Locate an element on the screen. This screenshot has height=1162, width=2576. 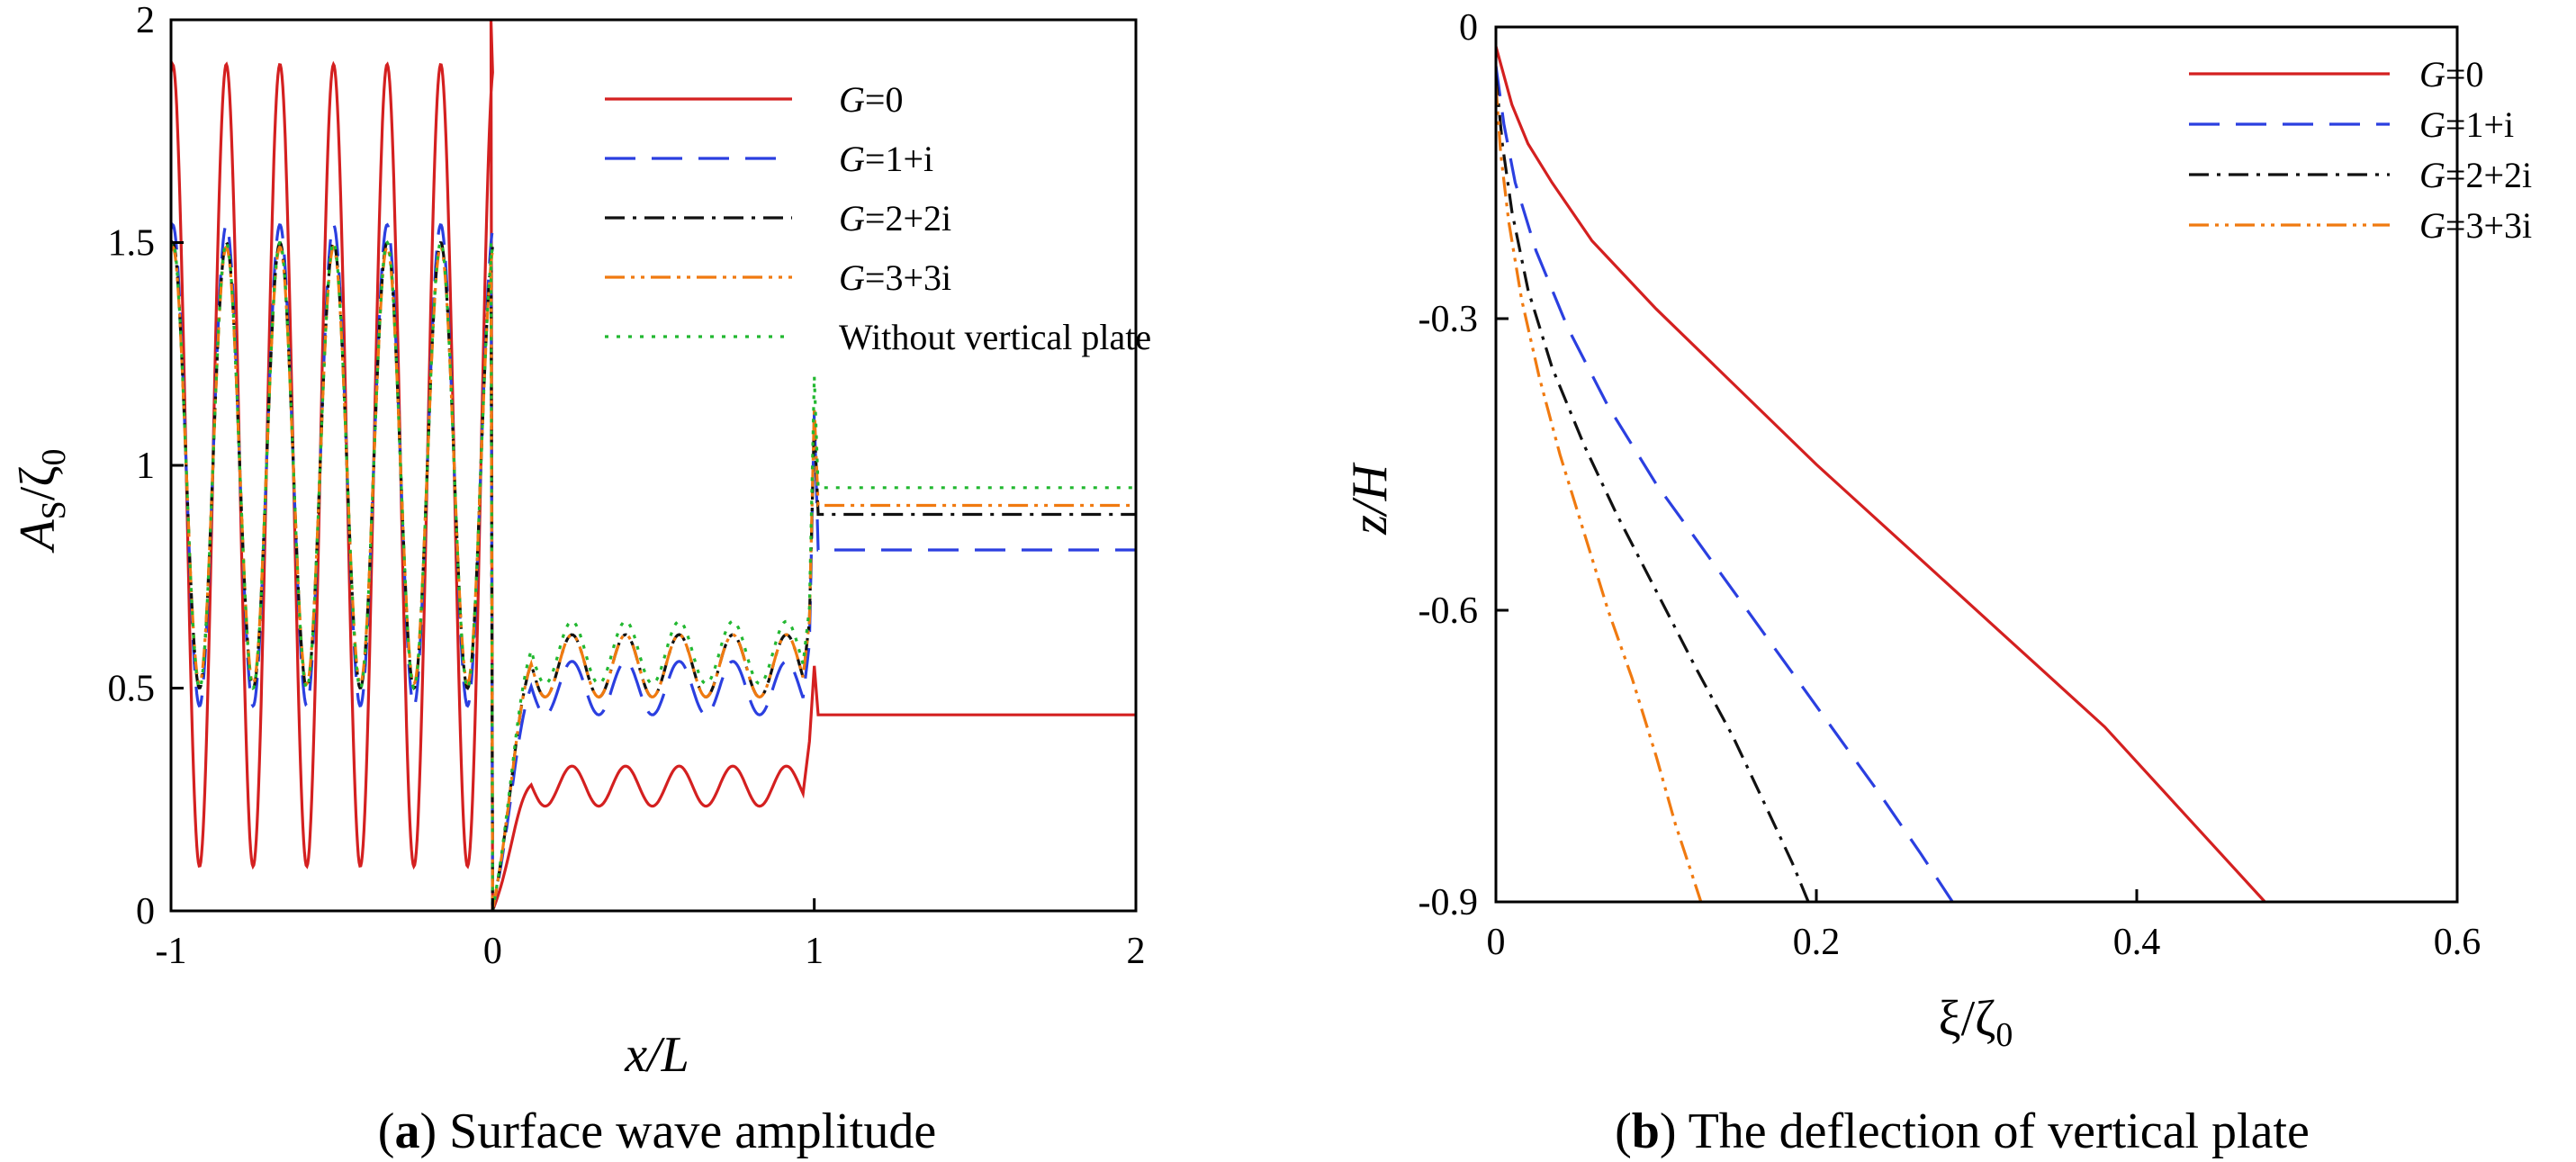
svg-text: AS/ζ0 is located at coordinates (41, 501).